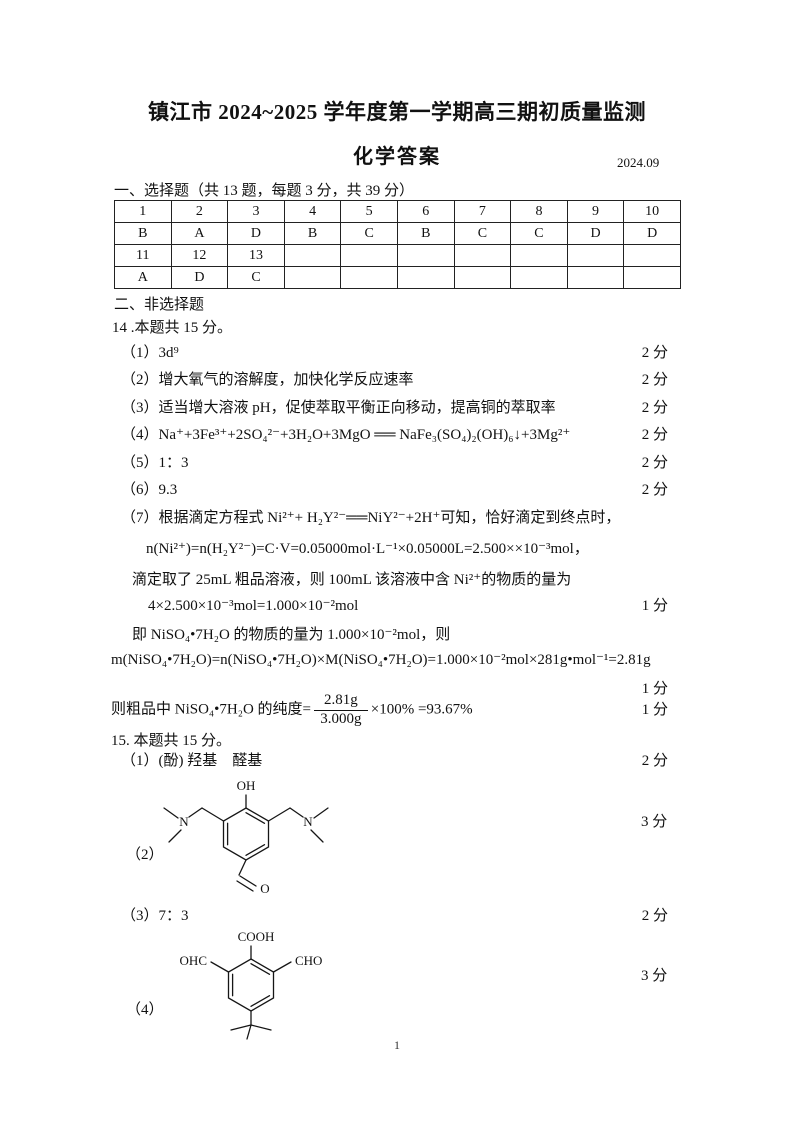  Describe the element at coordinates (145, 1010) in the screenshot. I see `q15-item-4-label: （4）` at that location.